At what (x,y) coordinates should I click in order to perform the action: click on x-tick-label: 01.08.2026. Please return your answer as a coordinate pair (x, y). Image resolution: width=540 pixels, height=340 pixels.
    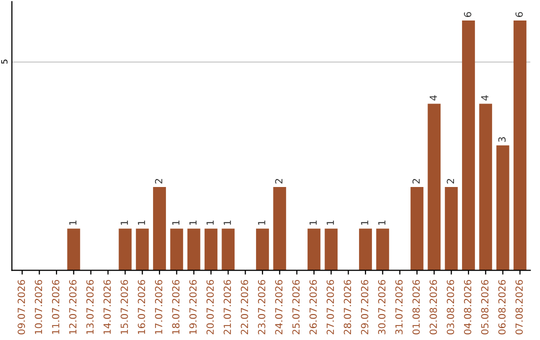
    Looking at the image, I should click on (416, 307).